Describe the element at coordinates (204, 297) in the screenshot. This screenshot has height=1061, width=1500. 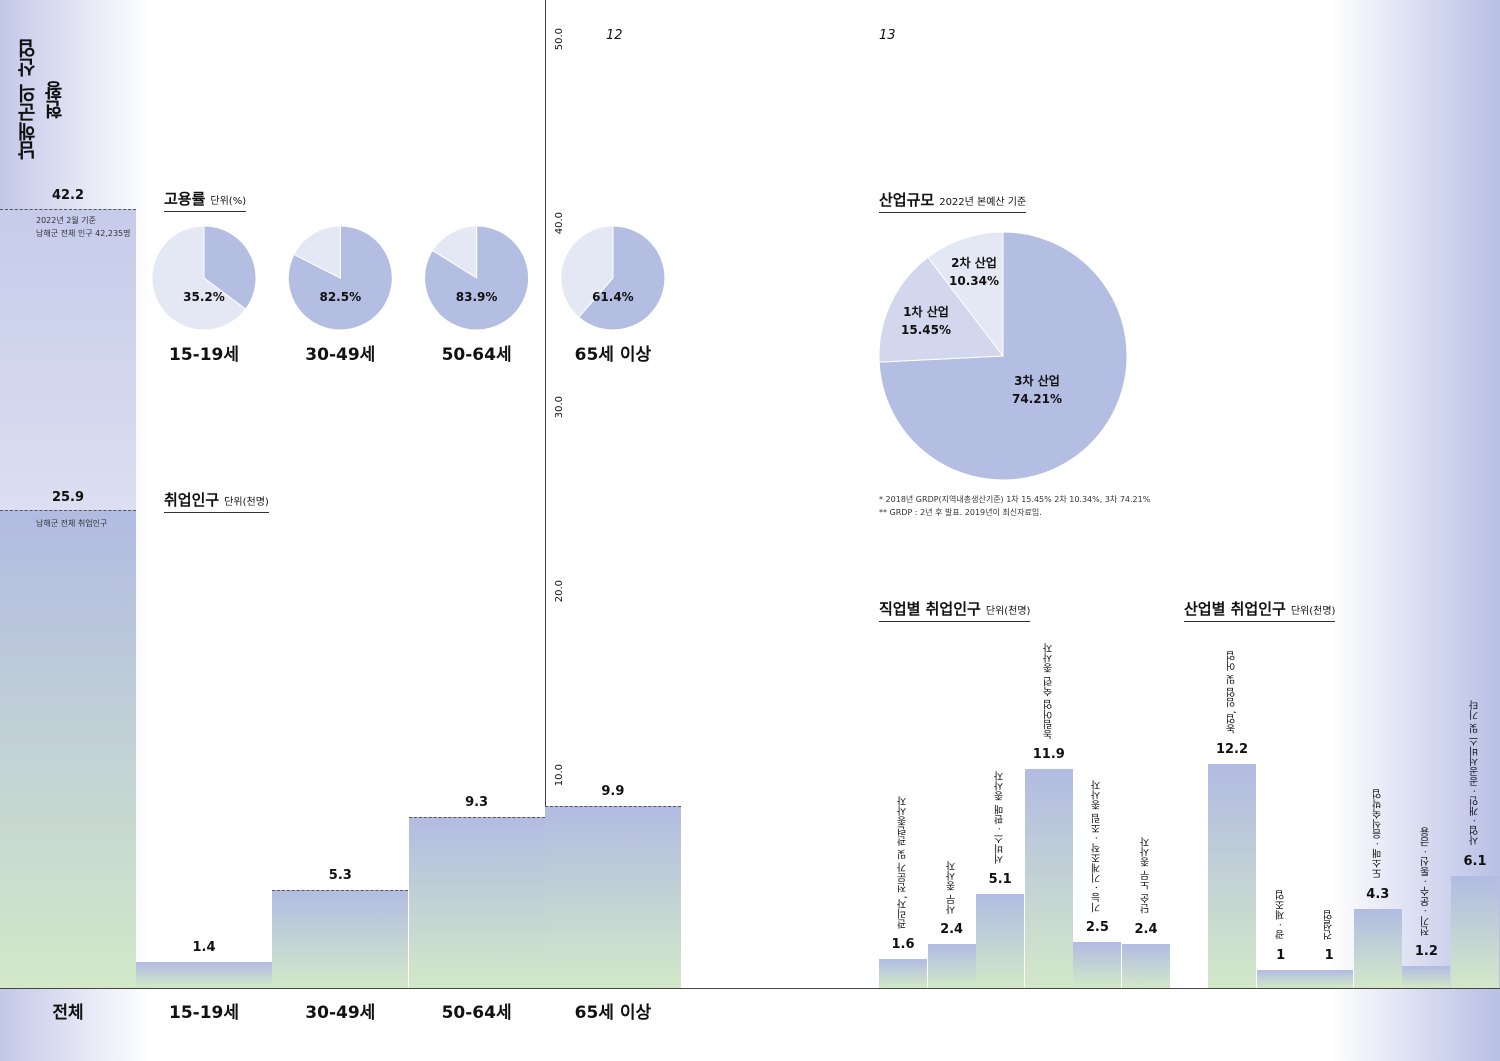
I see `pie-value-label: 35.2%` at that location.